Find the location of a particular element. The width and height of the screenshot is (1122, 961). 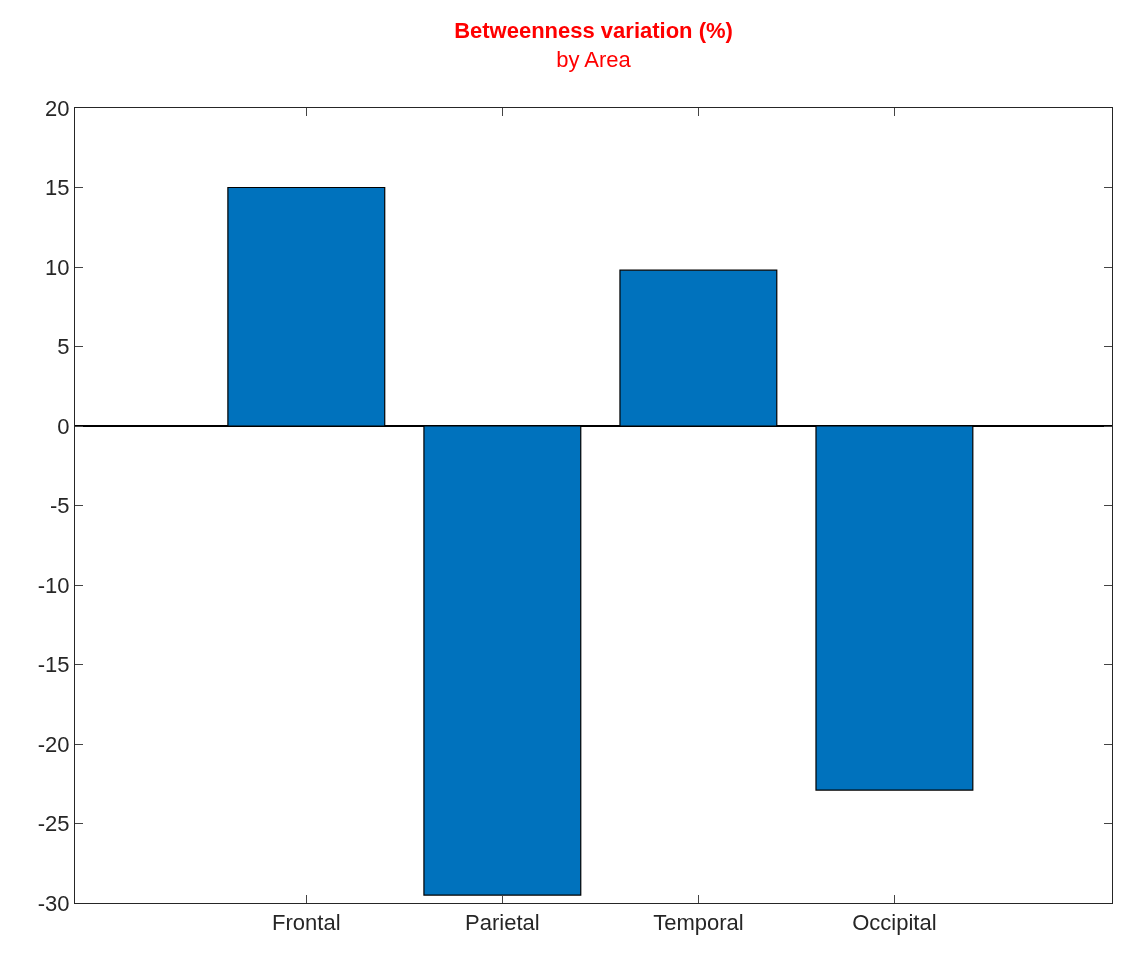

y-tick-label: -15 is located at coordinates (53, 665).